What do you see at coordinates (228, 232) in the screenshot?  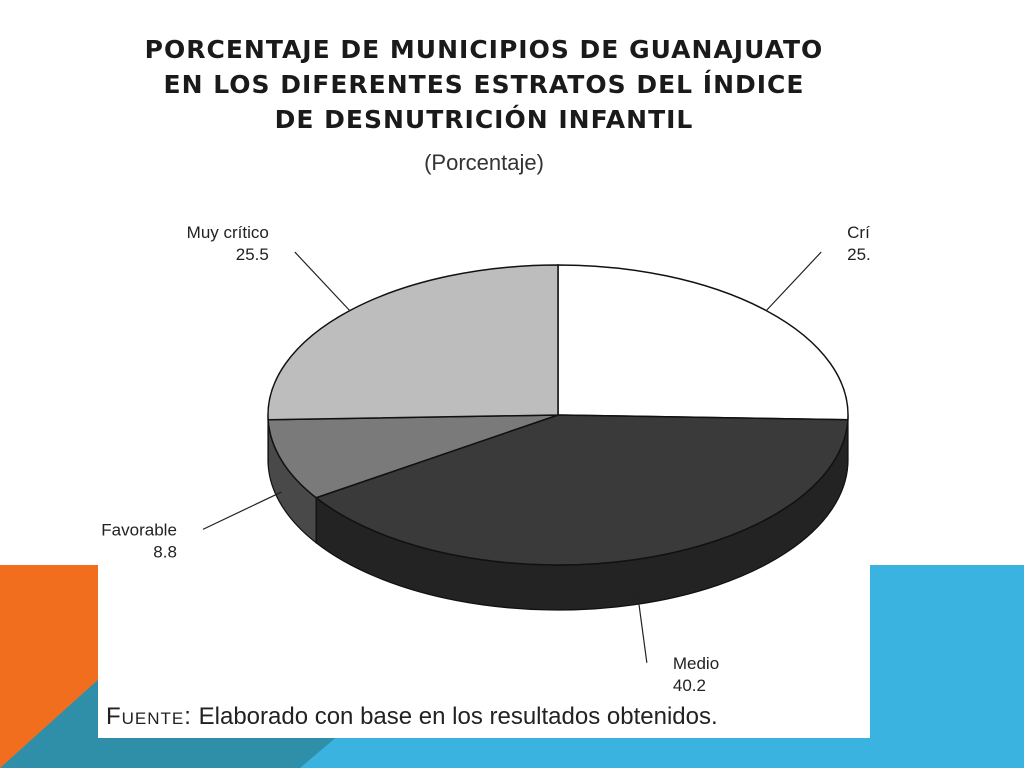 I see `pie-label-muy-critico: Muy crítico` at bounding box center [228, 232].